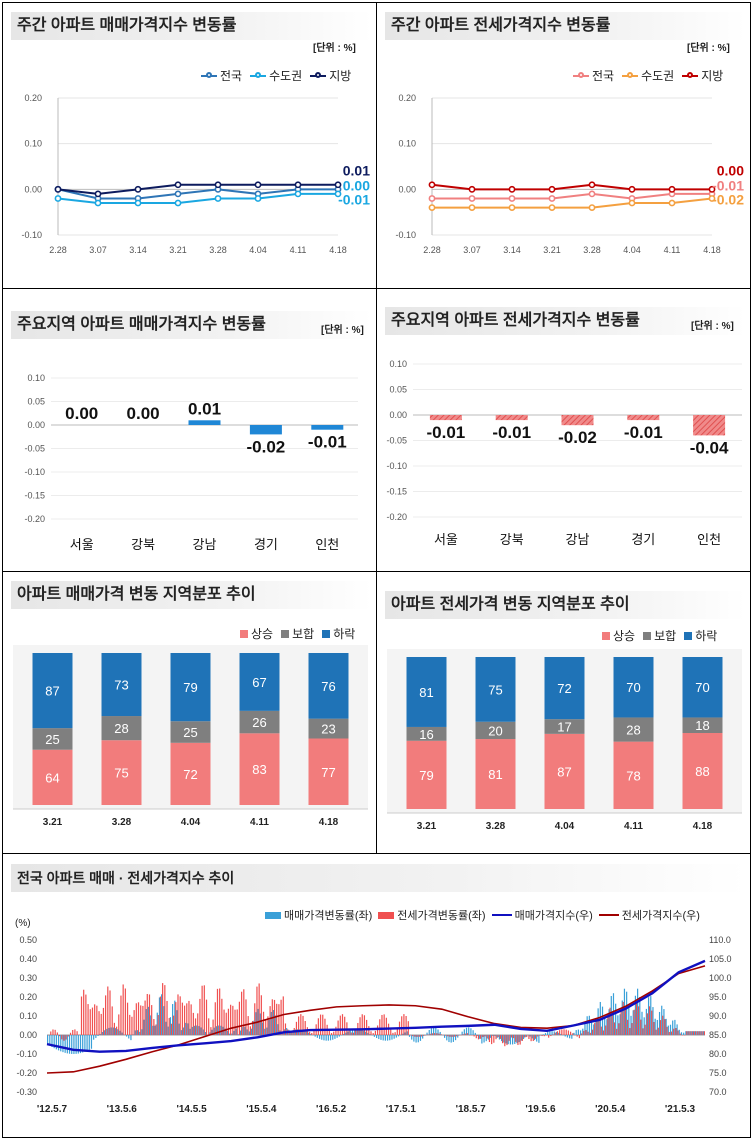 The width and height of the screenshot is (753, 1140). What do you see at coordinates (396, 441) in the screenshot?
I see `y-tick-label: -0.05` at bounding box center [396, 441].